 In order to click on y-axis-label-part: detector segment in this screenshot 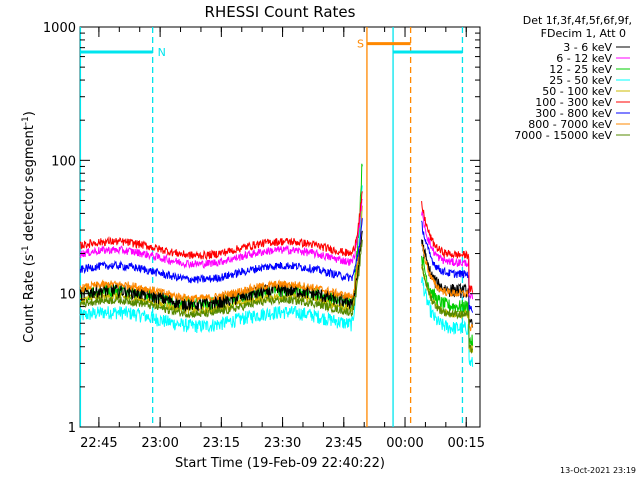, I will do `click(29, 185)`.